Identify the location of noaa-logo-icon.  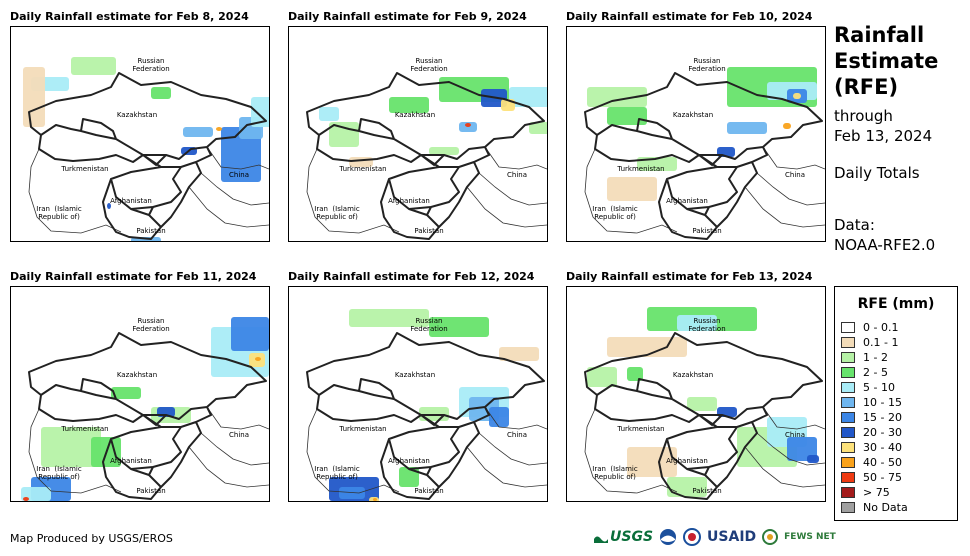
(668, 537).